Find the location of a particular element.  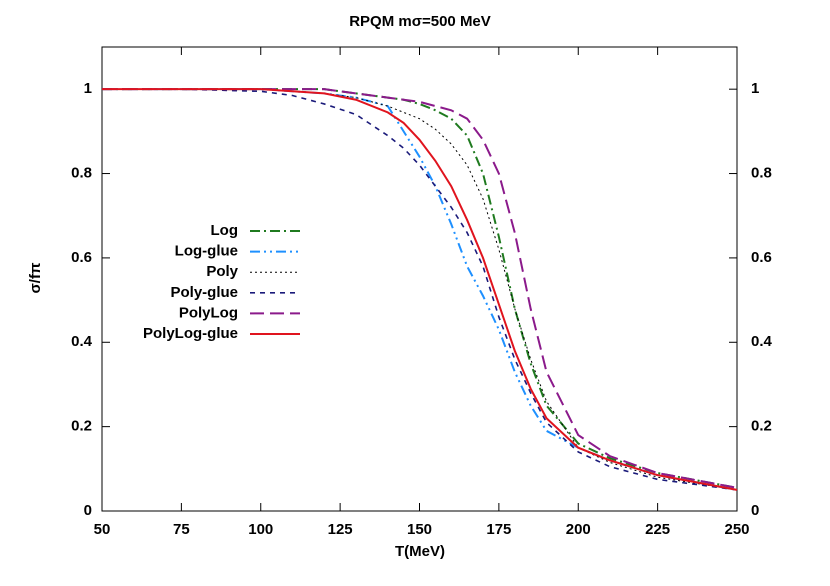

legend-label: Poly-glue is located at coordinates (204, 292).